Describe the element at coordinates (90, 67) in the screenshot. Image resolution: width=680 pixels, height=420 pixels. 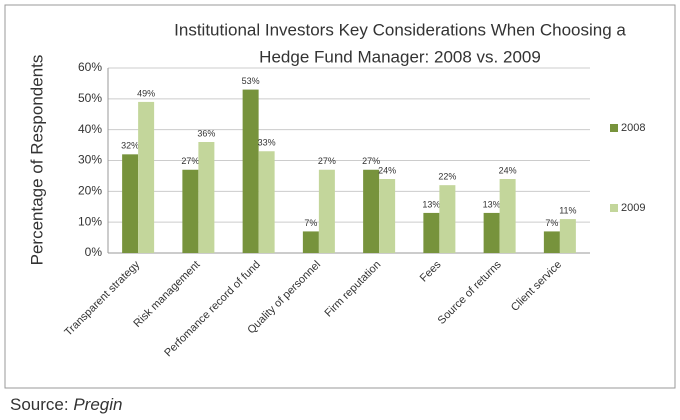
I see `y-tick-label: 60%` at that location.